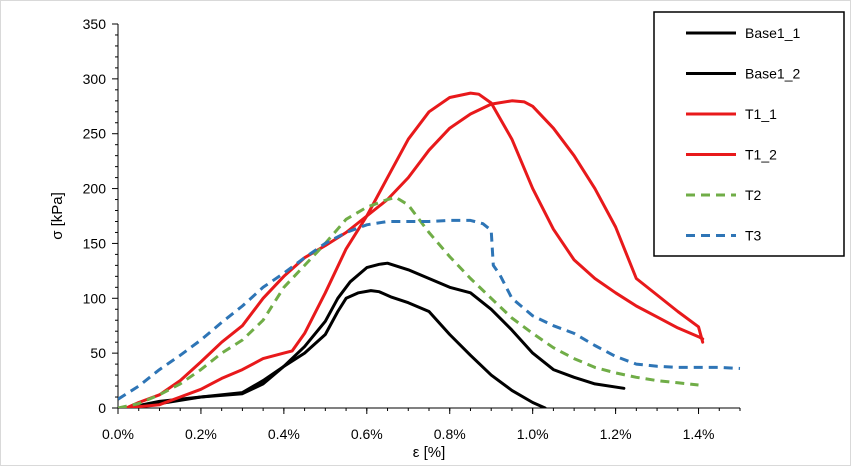 This screenshot has height=466, width=851. I want to click on y-tick-label: 200, so click(95, 189).